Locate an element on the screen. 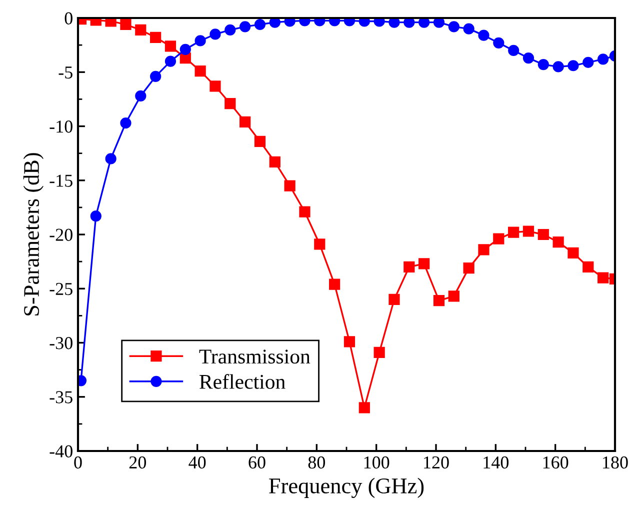 This screenshot has width=629, height=519. y-tick-label: -20 is located at coordinates (61, 234).